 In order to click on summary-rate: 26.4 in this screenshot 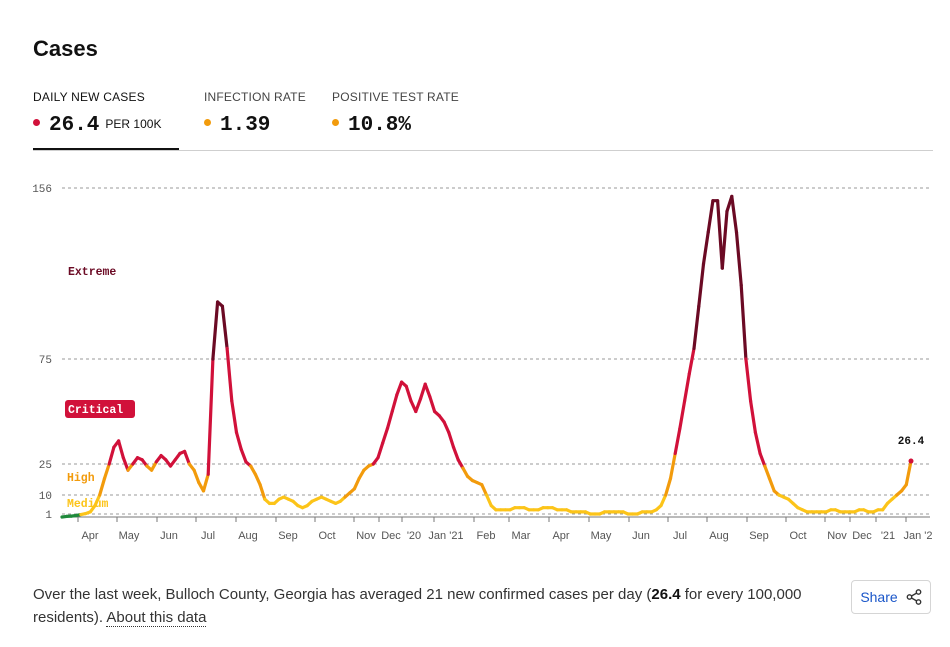, I will do `click(666, 594)`.